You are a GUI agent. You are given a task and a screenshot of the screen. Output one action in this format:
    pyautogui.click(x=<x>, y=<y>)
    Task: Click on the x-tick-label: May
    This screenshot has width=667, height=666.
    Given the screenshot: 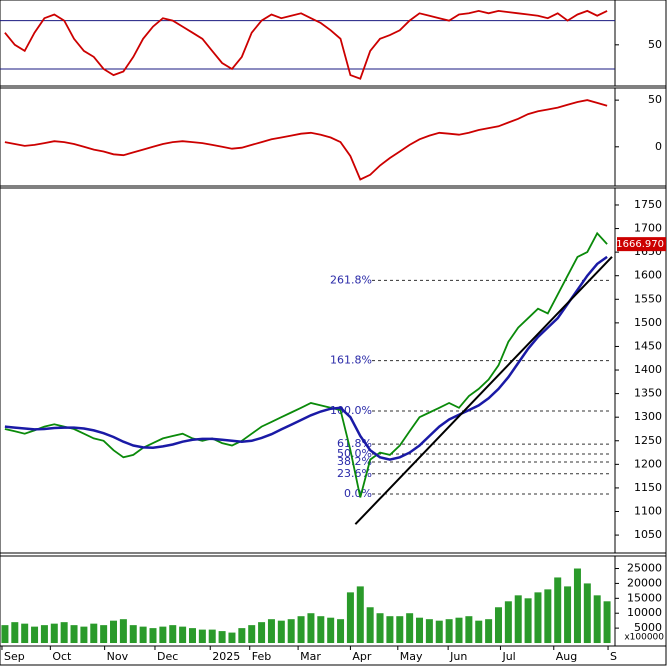 What is the action you would take?
    pyautogui.click(x=411, y=656)
    